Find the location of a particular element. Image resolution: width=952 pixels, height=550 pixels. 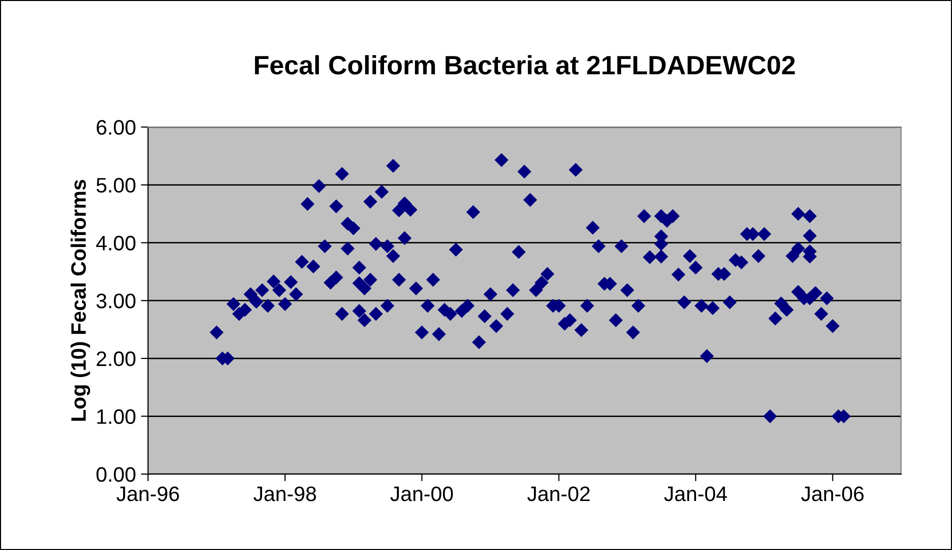

y-tick-label: 5.00 is located at coordinates (116, 185).